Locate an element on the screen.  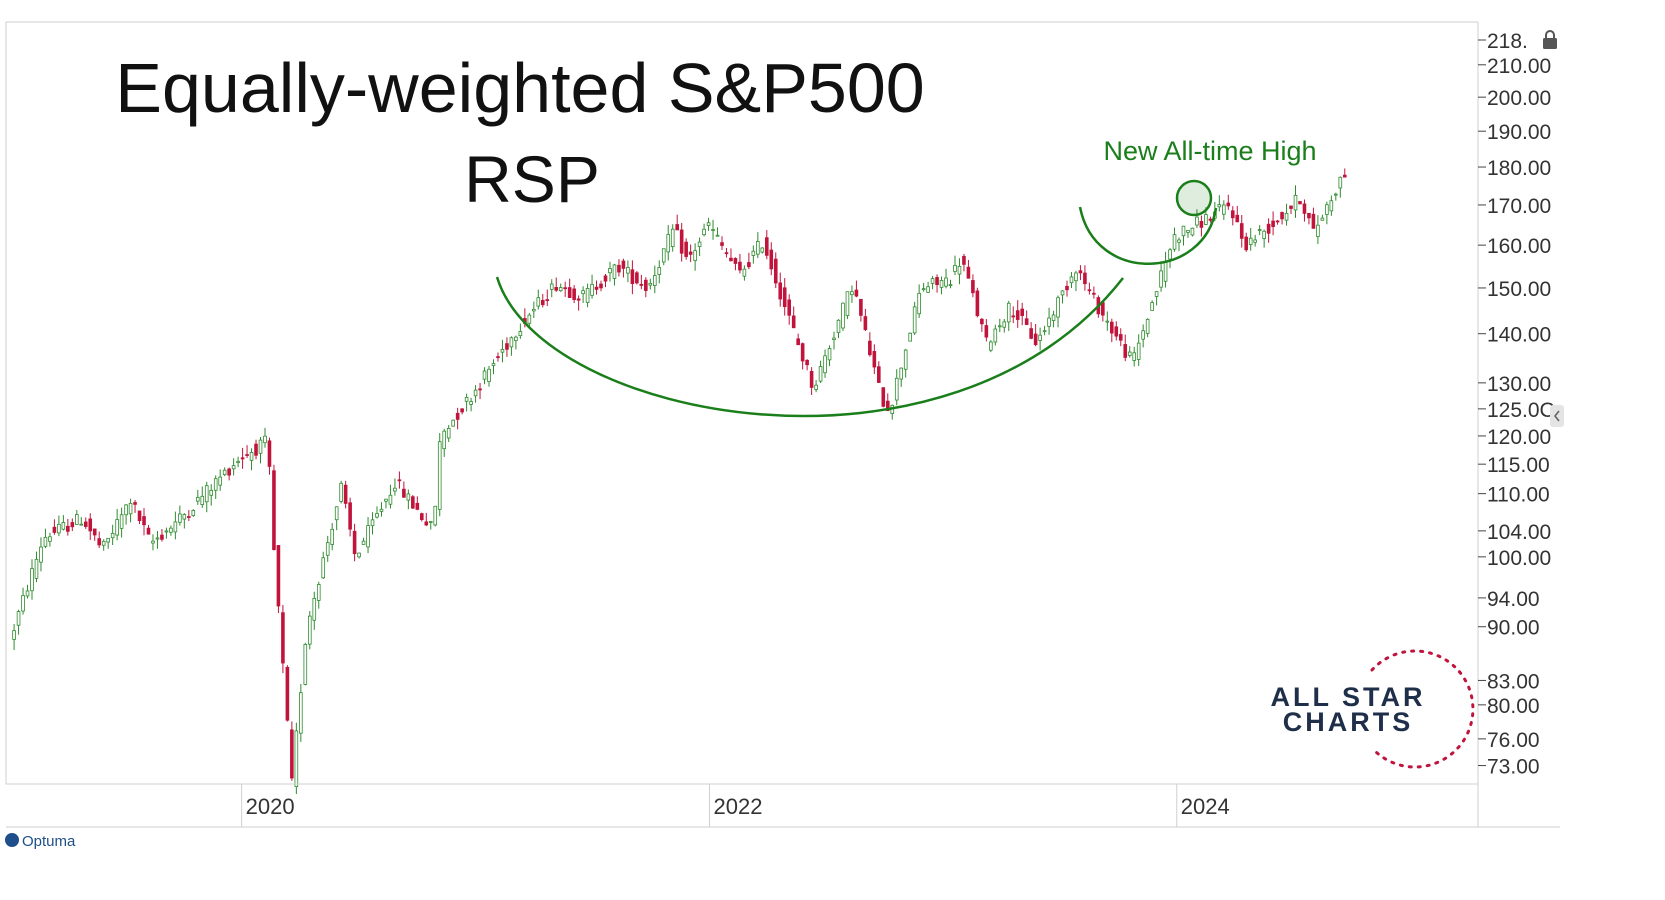
y-tick-label: 100.00 is located at coordinates (1519, 558).